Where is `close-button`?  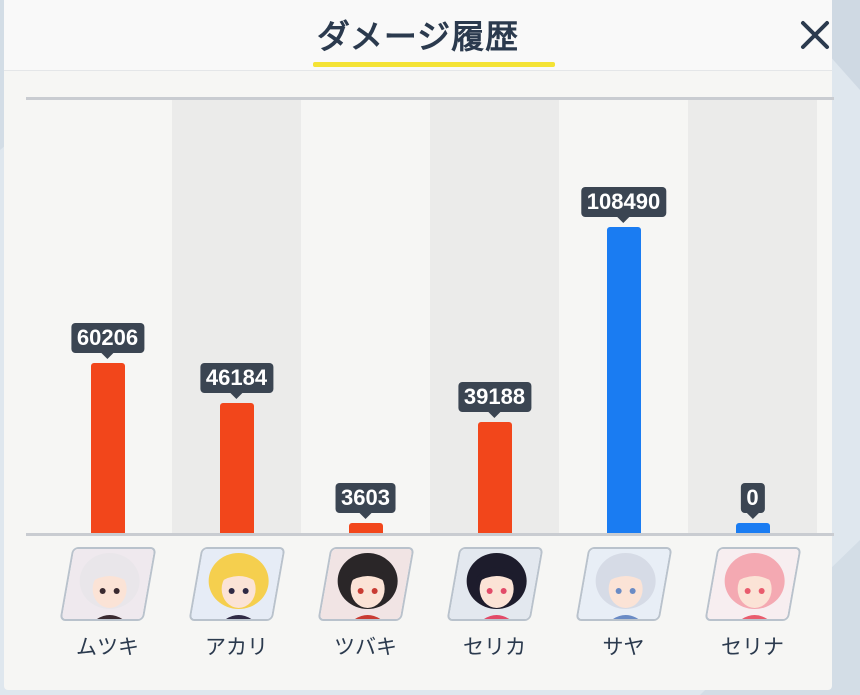
close-button is located at coordinates (815, 35).